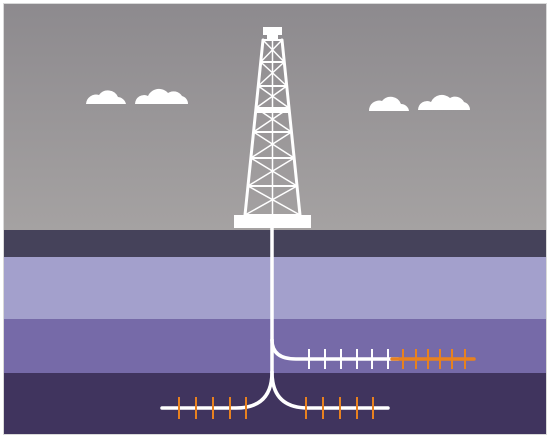 The width and height of the screenshot is (550, 437). I want to click on lower-left-fracture-ticks, so click(212, 408).